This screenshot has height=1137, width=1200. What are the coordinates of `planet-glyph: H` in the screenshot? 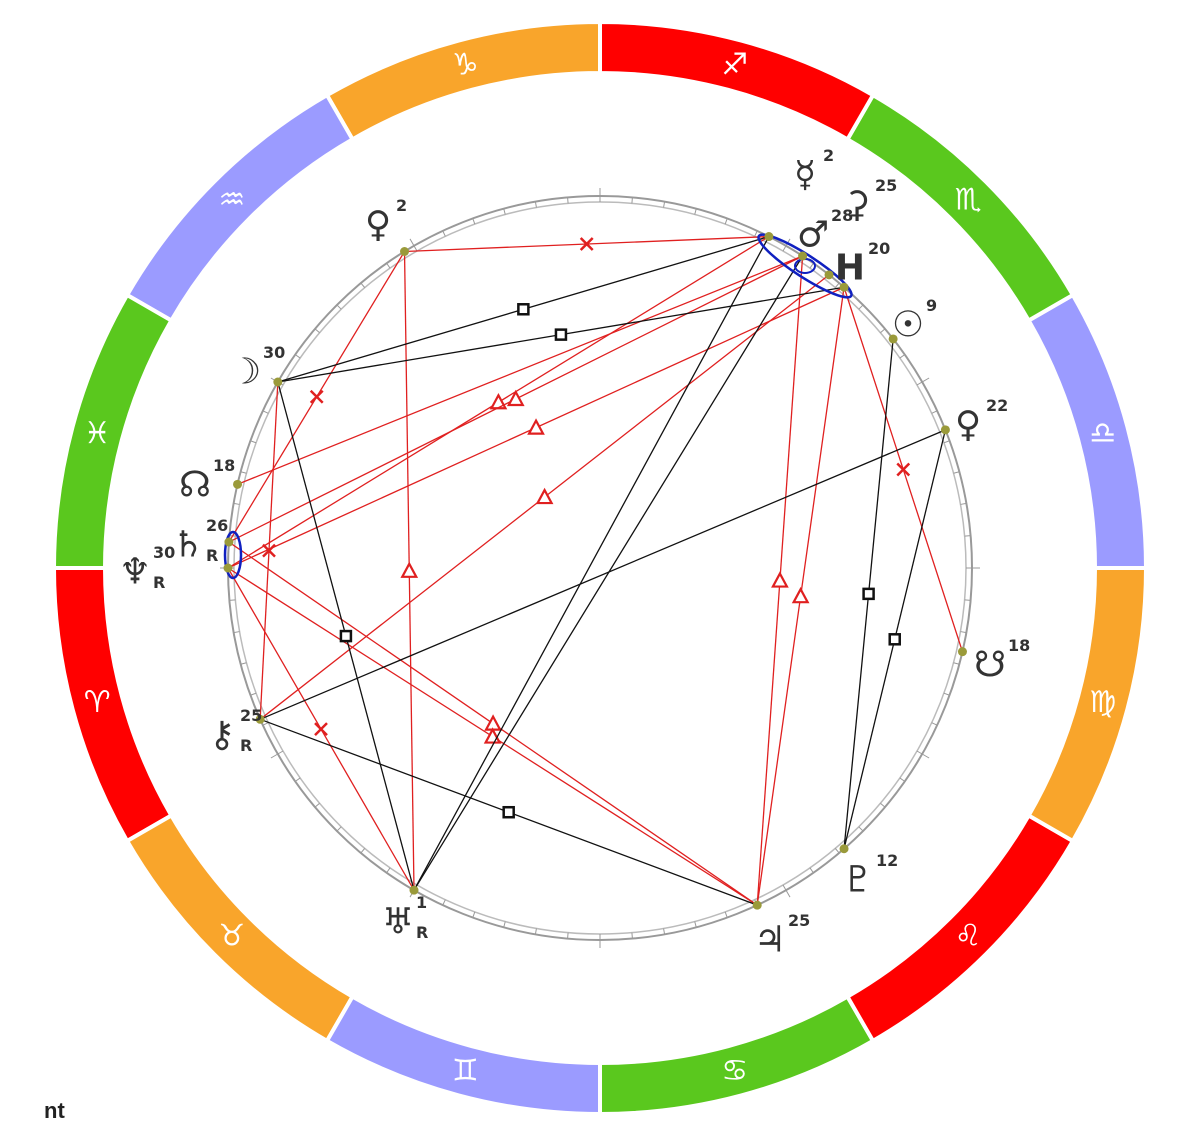 It's located at (850, 268).